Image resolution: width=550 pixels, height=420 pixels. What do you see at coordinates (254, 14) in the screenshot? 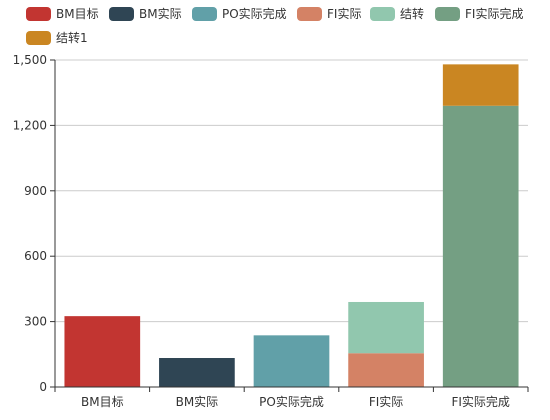
I see `legend-label: PO实际完成` at bounding box center [254, 14].